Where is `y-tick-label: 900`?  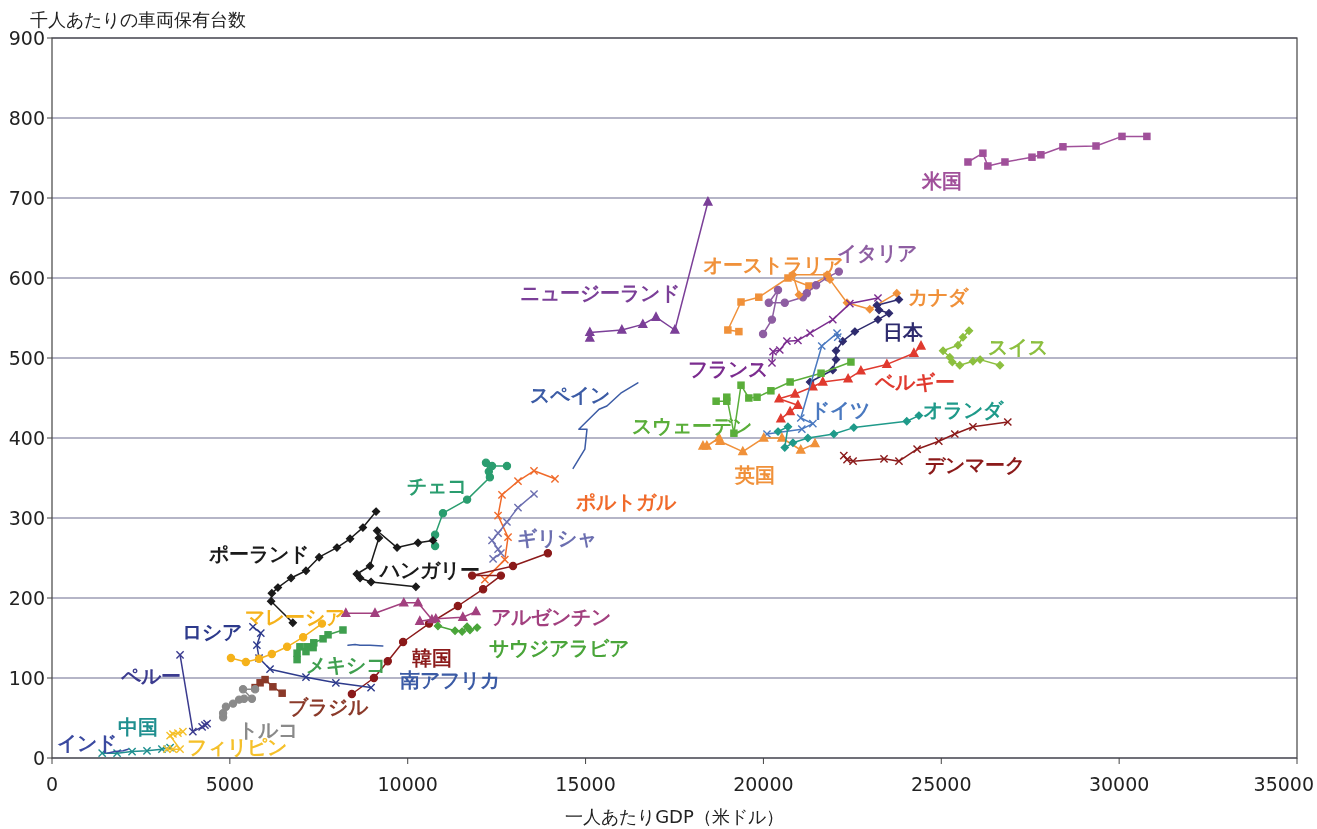
y-tick-label: 900 is located at coordinates (26, 38).